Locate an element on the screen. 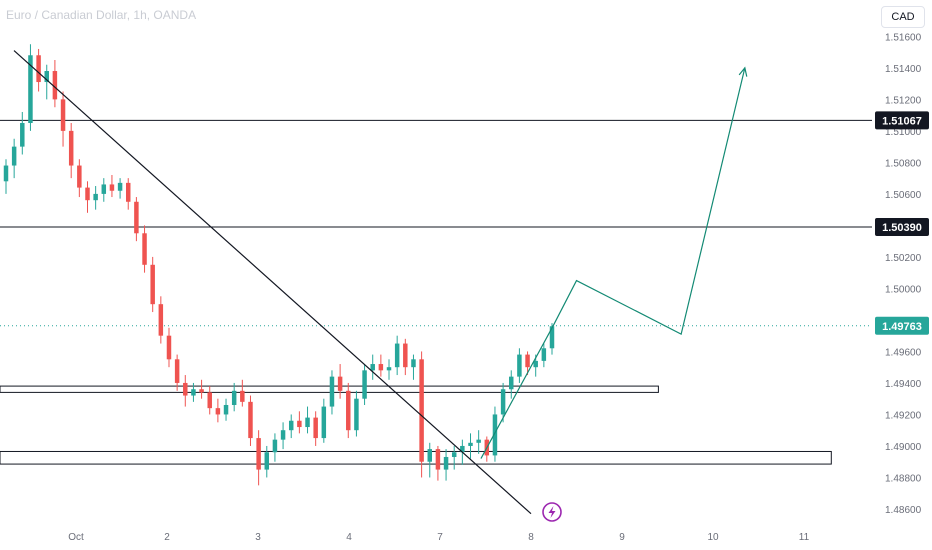 The image size is (932, 550). price-tick-label: 1.49000 is located at coordinates (903, 447).